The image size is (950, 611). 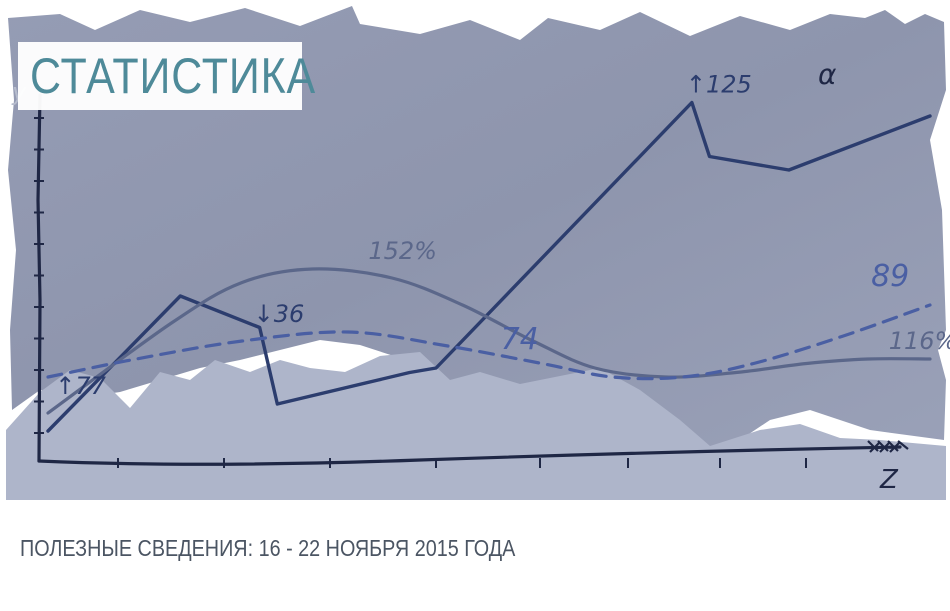 I want to click on page-title: СТАТИСТИКА, so click(x=173, y=76).